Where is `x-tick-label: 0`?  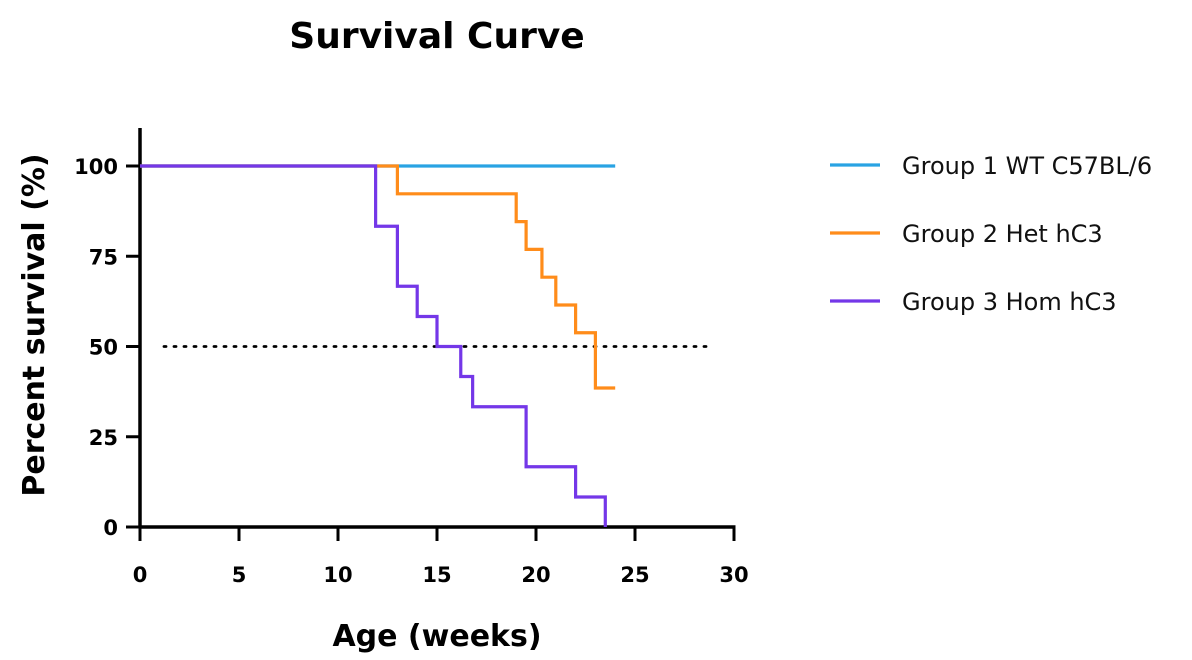
x-tick-label: 0 is located at coordinates (140, 575).